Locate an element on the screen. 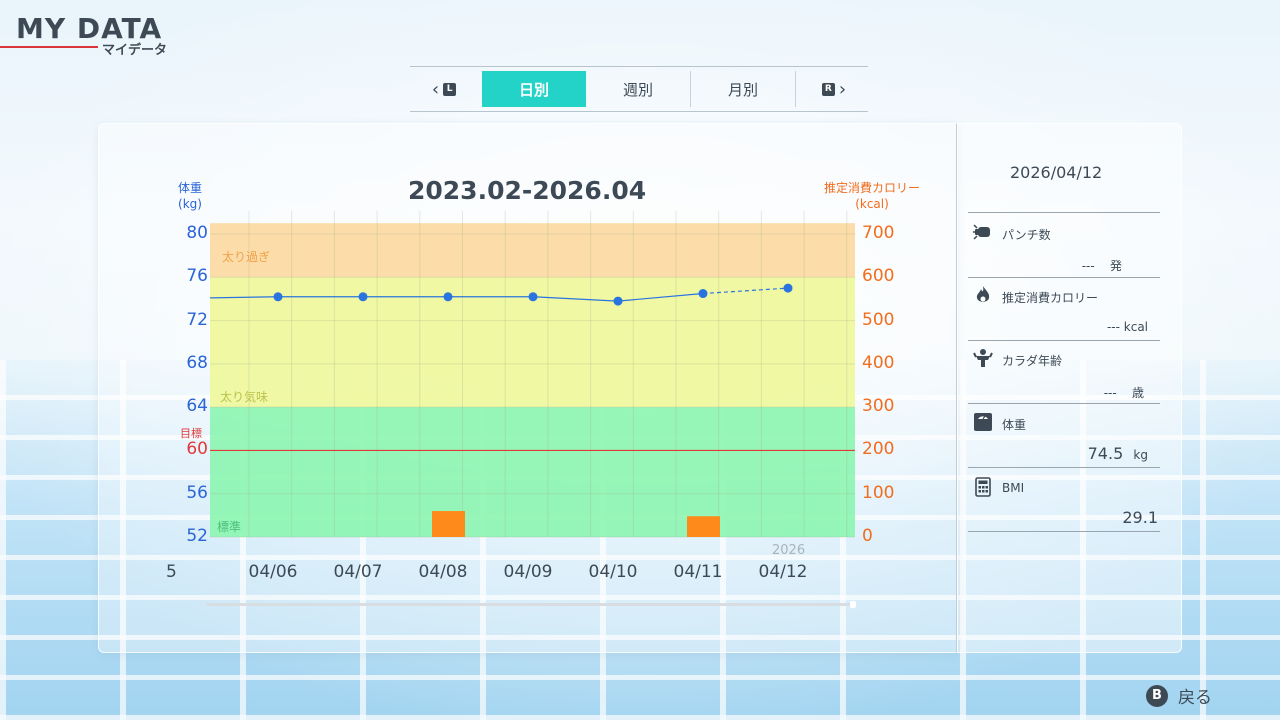 The height and width of the screenshot is (720, 1280). zone-label-normal: 標準 is located at coordinates (229, 527).